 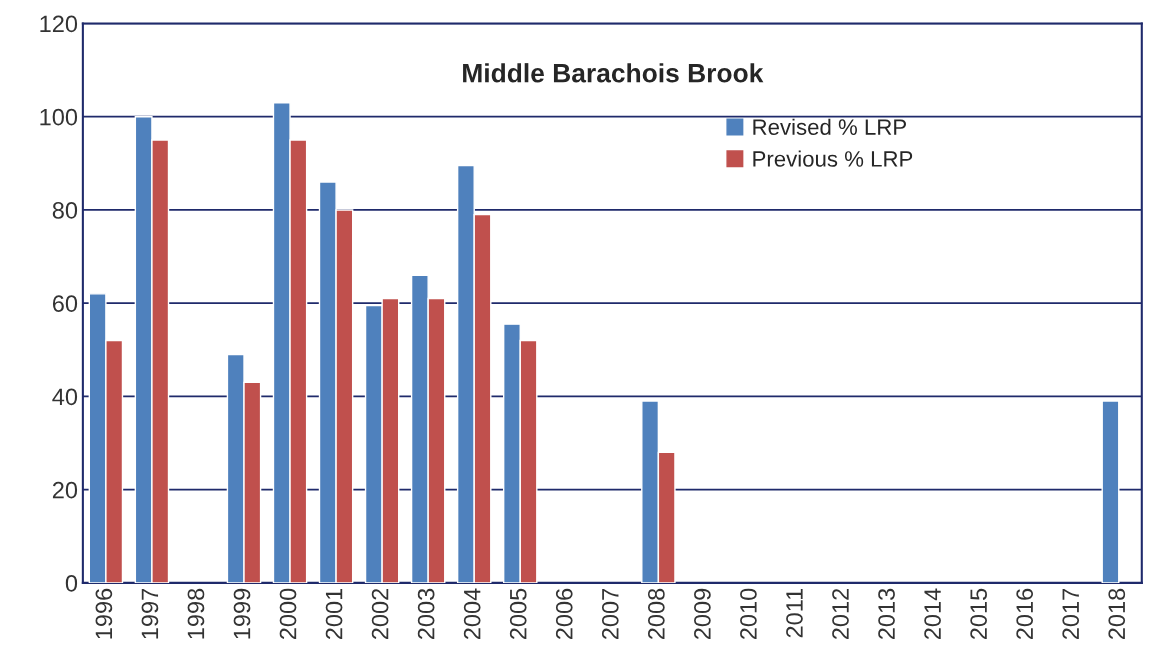 What do you see at coordinates (472, 614) in the screenshot?
I see `x-tick-label: 2004` at bounding box center [472, 614].